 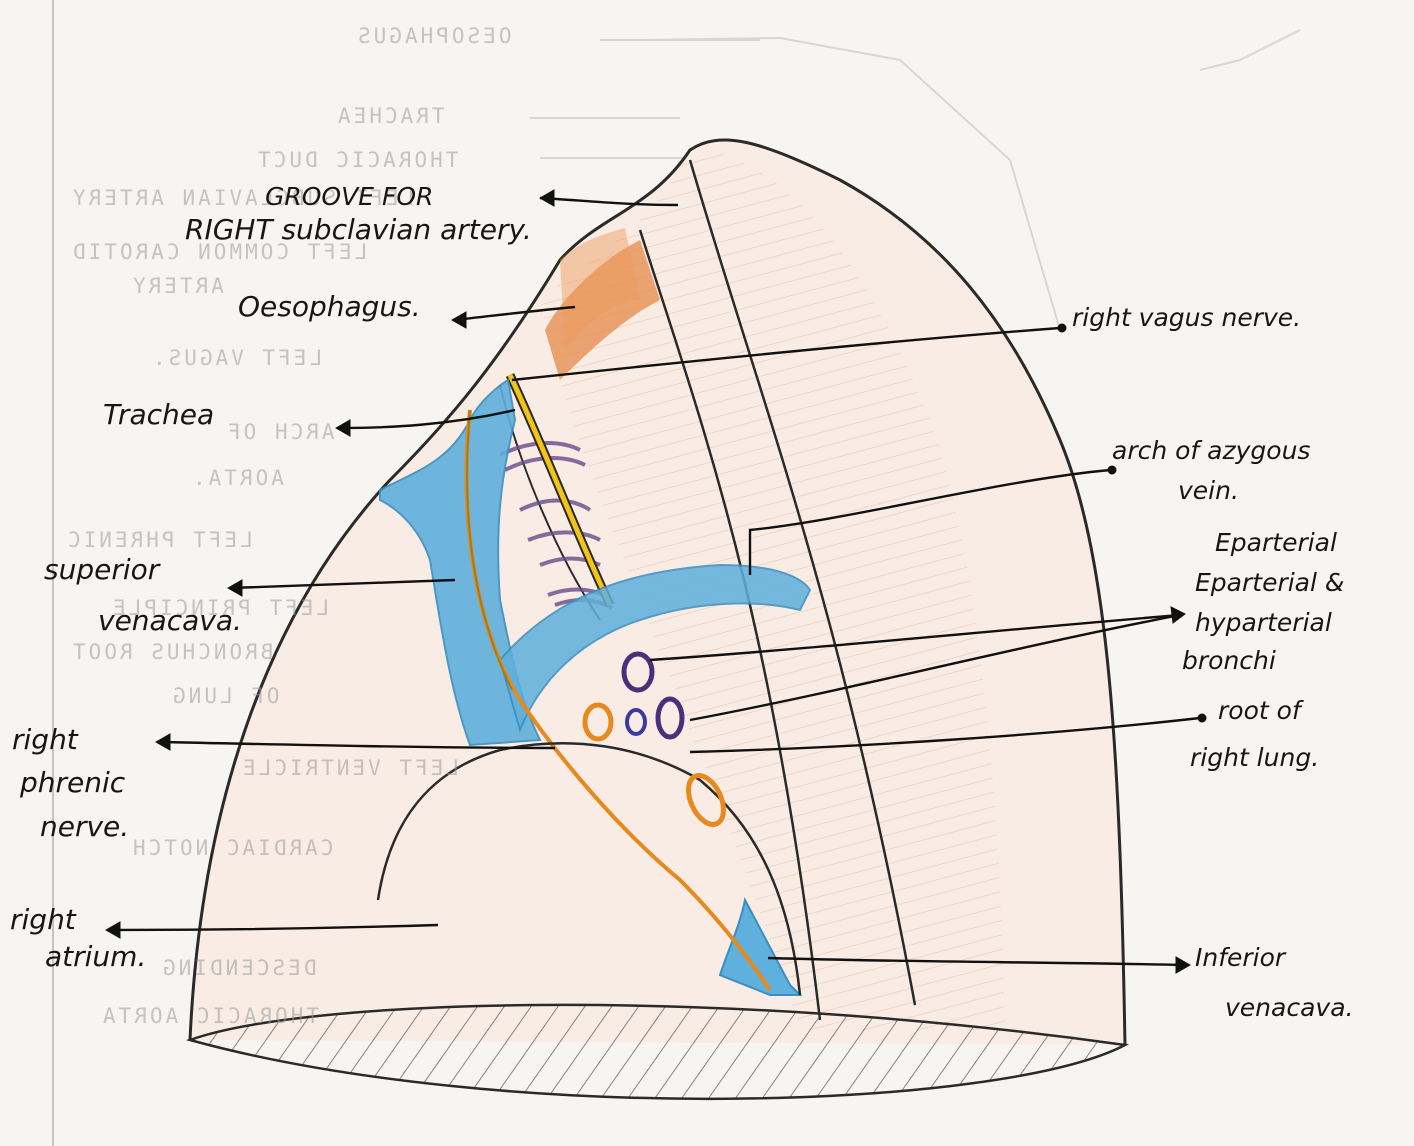 I want to click on label-ivc-line2: venacava., so click(x=1289, y=1007).